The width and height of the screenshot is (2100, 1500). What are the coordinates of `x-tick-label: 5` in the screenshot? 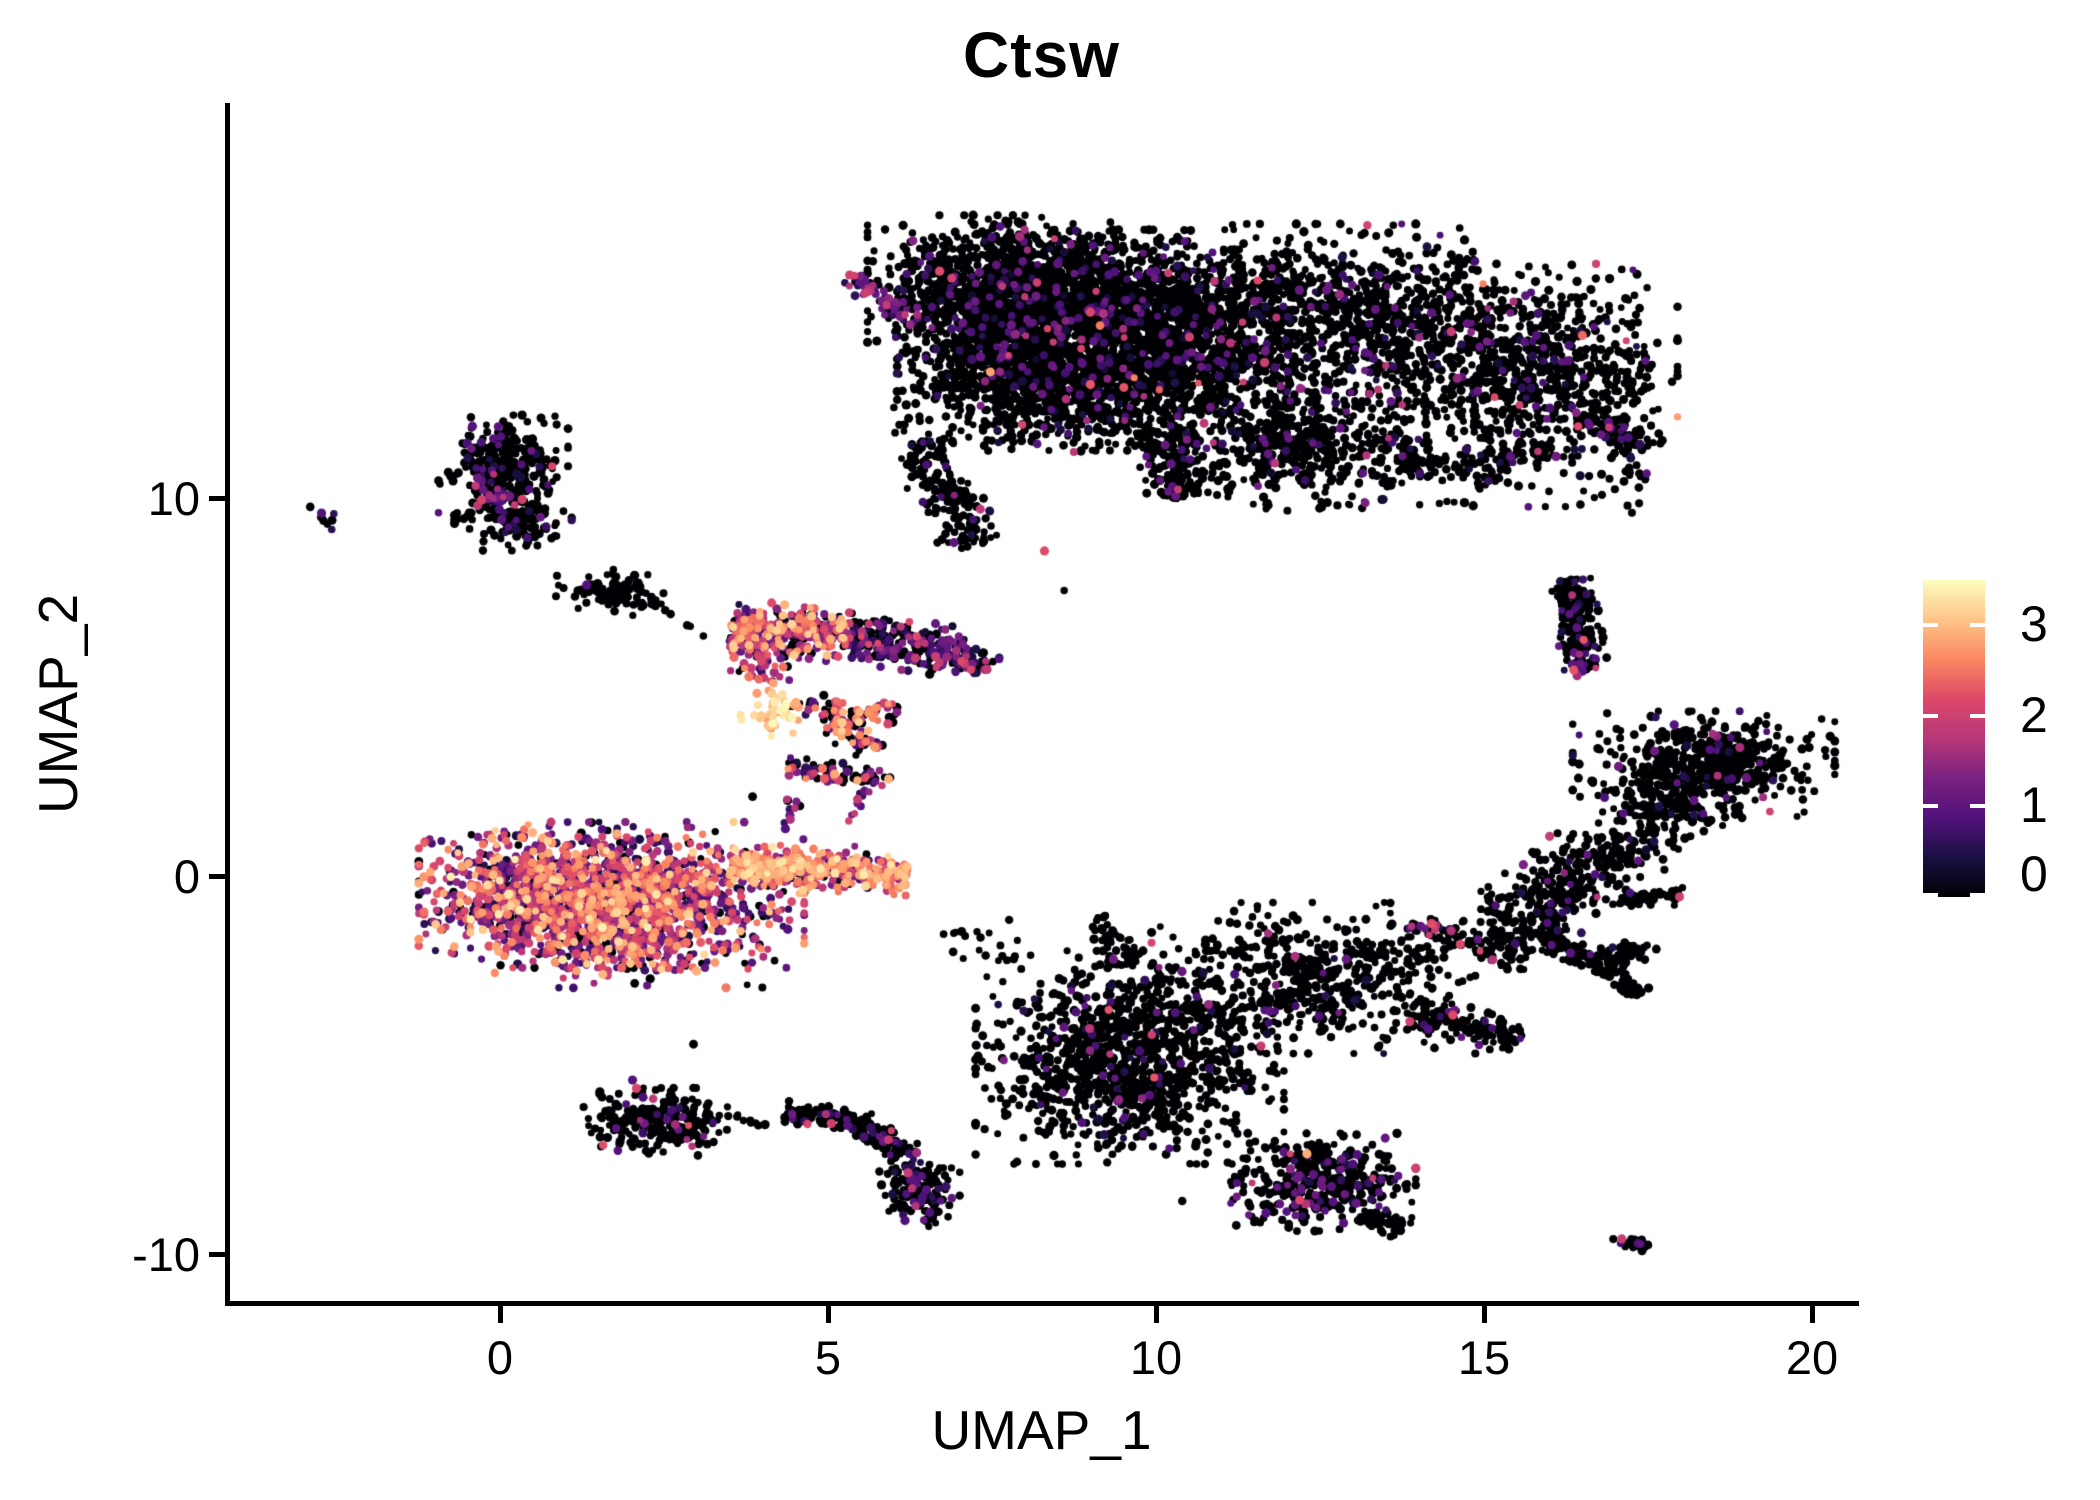 It's located at (828, 1357).